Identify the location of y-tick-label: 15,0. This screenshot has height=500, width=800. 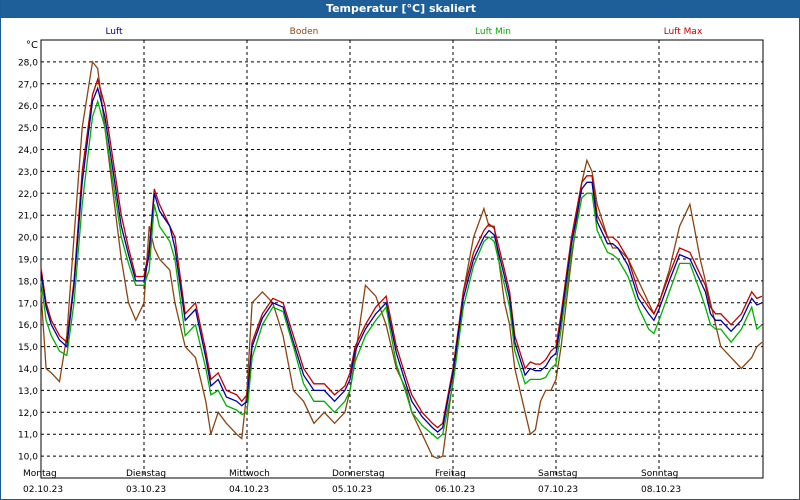
(28, 348).